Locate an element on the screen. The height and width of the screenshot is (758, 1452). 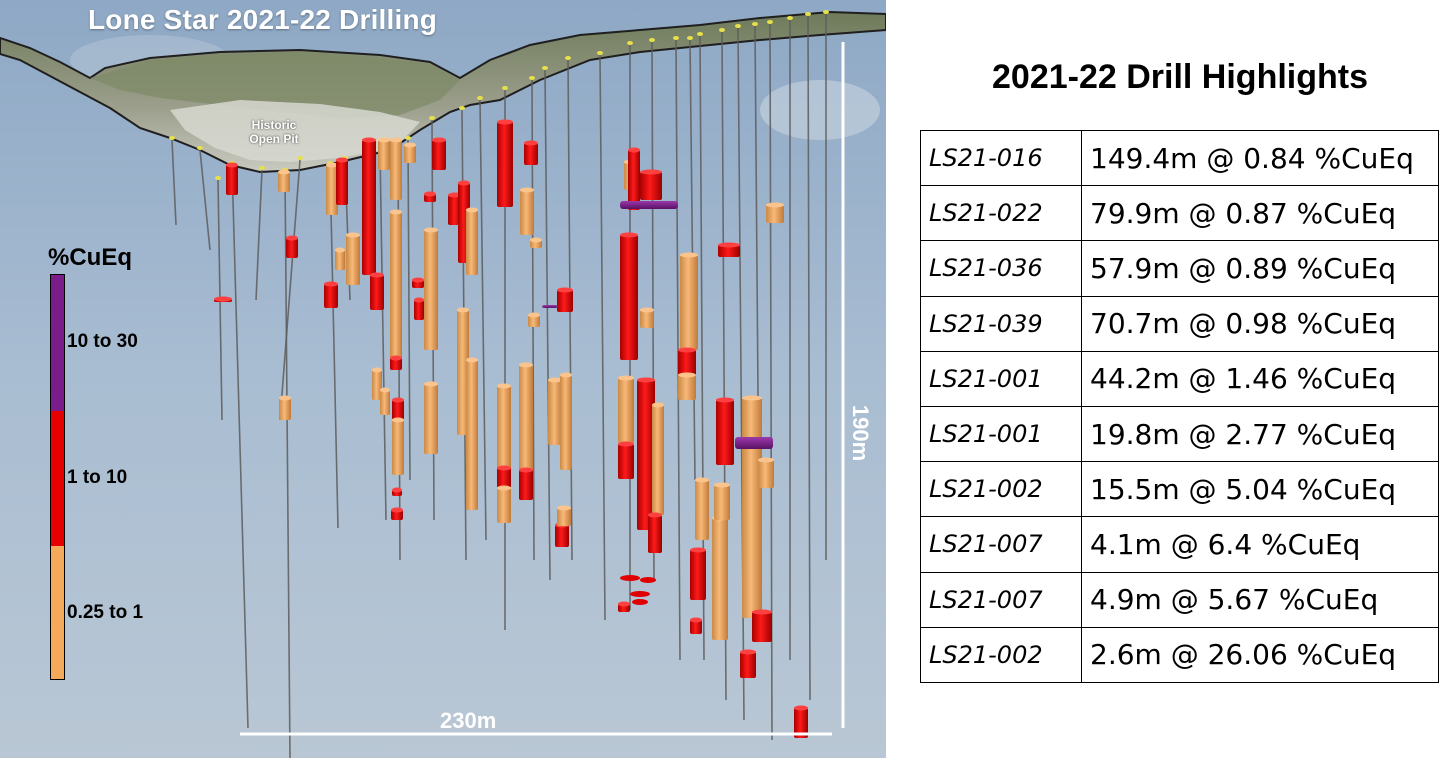
assay-result: 79.9m @ 0.87 %CuEq is located at coordinates (1260, 213).